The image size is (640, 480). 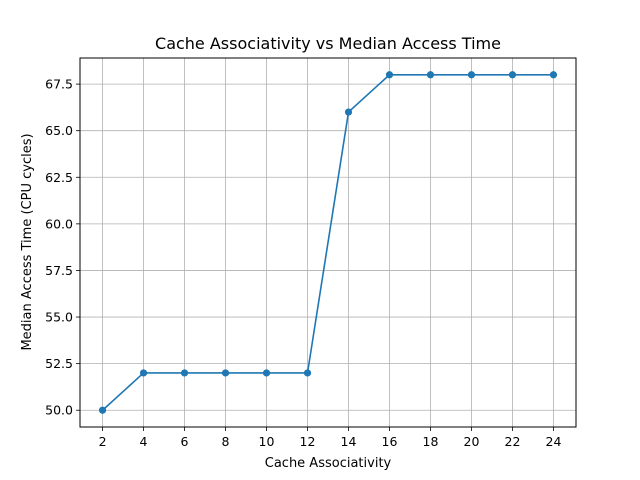 What do you see at coordinates (59, 84) in the screenshot?
I see `y-tick-label: 67.5` at bounding box center [59, 84].